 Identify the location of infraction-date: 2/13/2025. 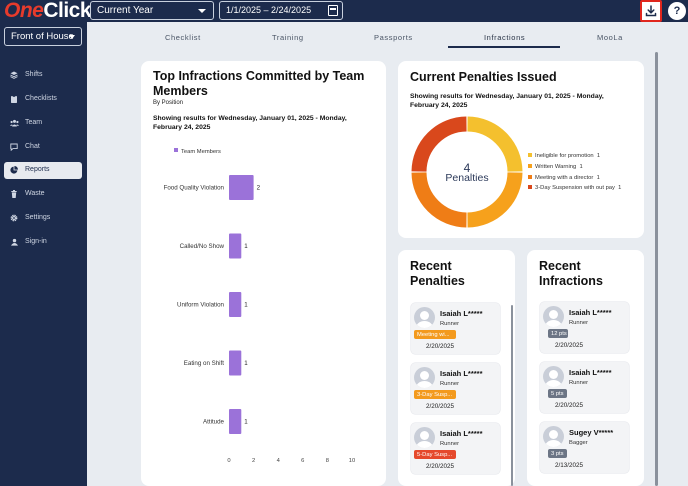
(569, 465).